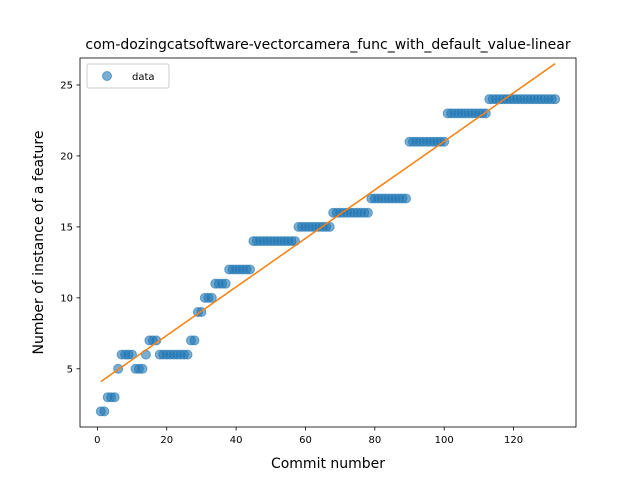  I want to click on x-tick-label: 100, so click(444, 440).